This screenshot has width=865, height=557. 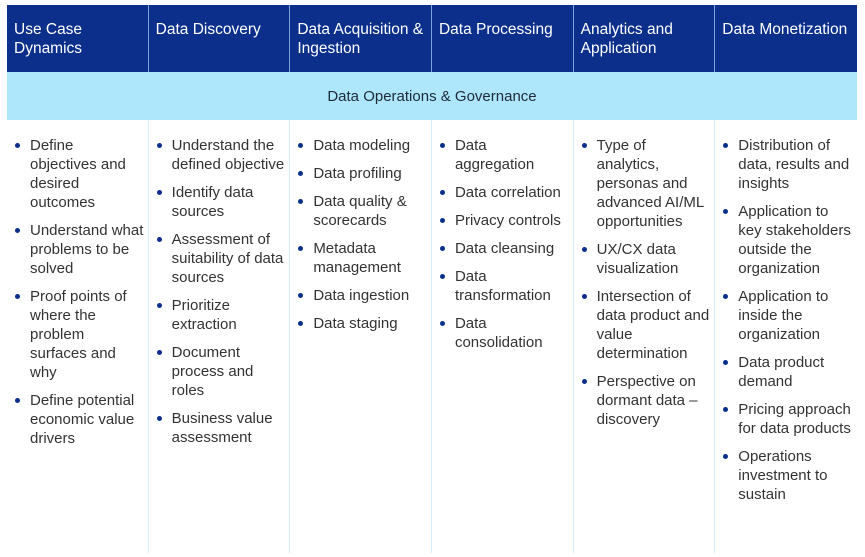 What do you see at coordinates (645, 38) in the screenshot?
I see `column-header: Analytics and Application` at bounding box center [645, 38].